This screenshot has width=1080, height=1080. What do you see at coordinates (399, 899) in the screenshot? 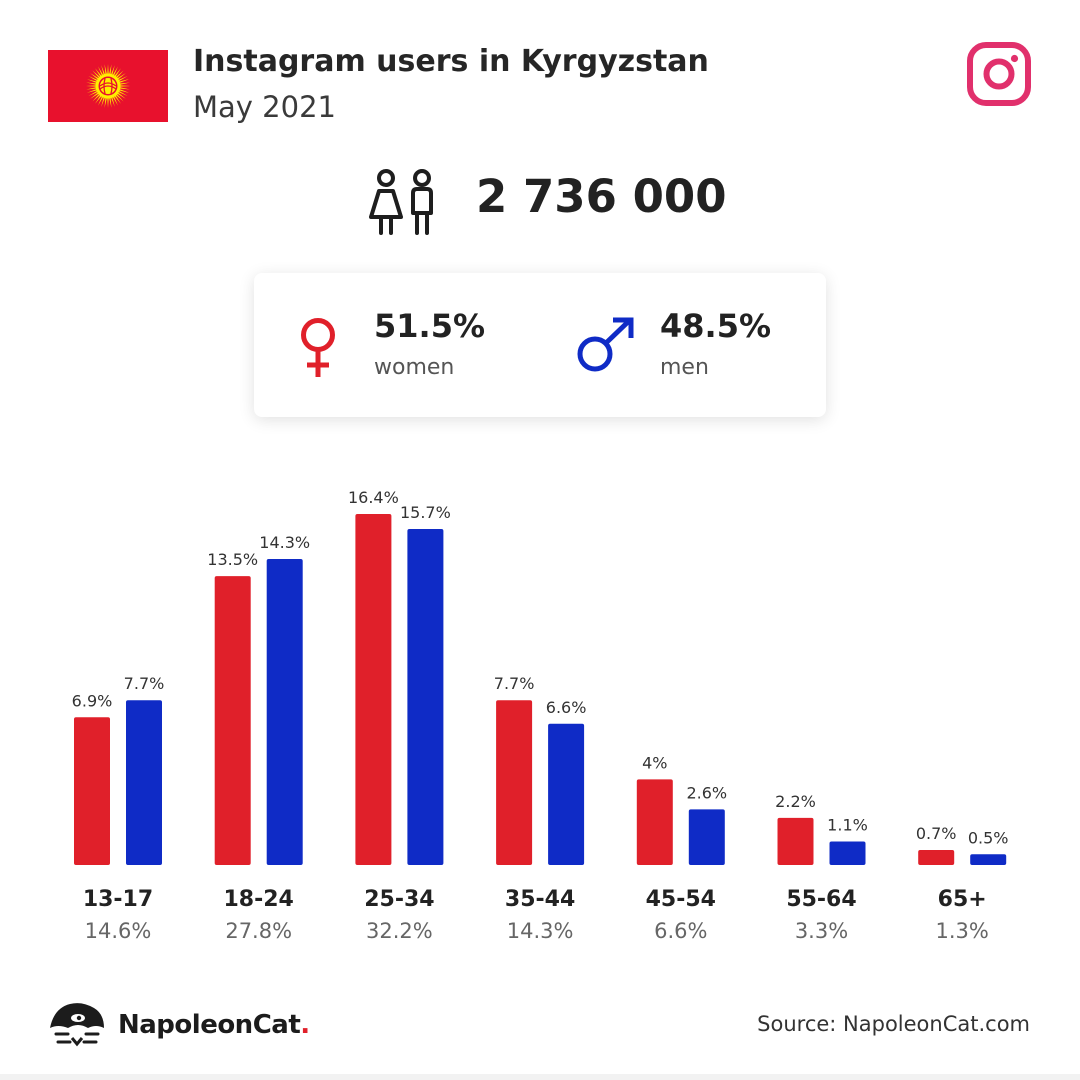
I see `category-label-25-34: 25-34` at bounding box center [399, 899].